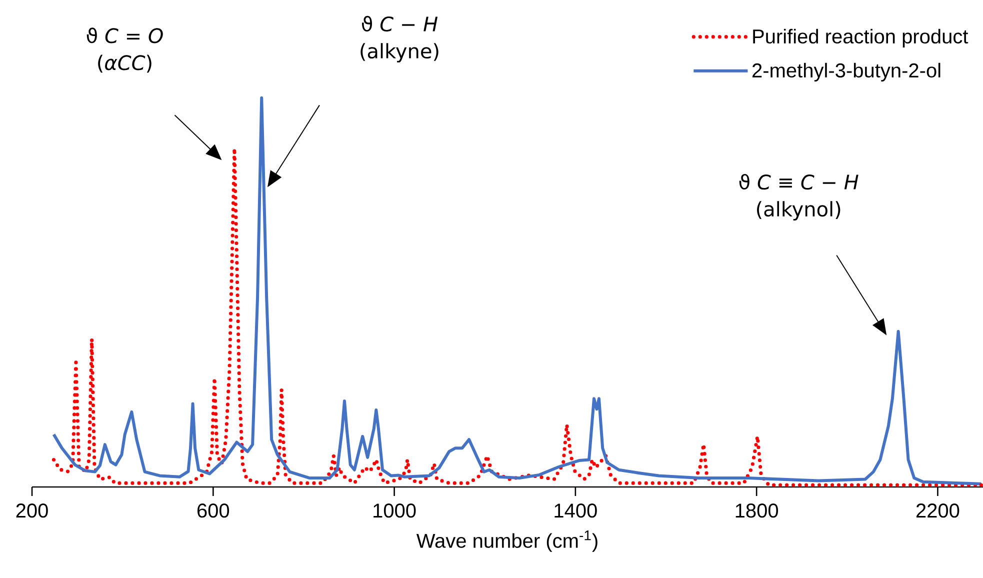 Image resolution: width=983 pixels, height=578 pixels. I want to click on text: ϑ C = O, so click(124, 36).